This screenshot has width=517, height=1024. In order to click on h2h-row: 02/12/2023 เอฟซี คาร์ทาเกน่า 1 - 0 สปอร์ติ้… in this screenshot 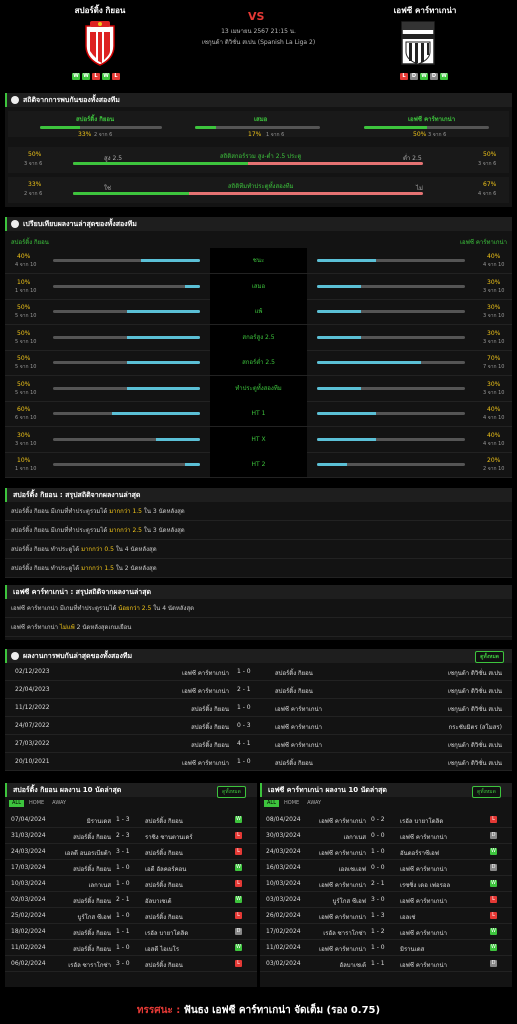, I will do `click(258, 672)`.